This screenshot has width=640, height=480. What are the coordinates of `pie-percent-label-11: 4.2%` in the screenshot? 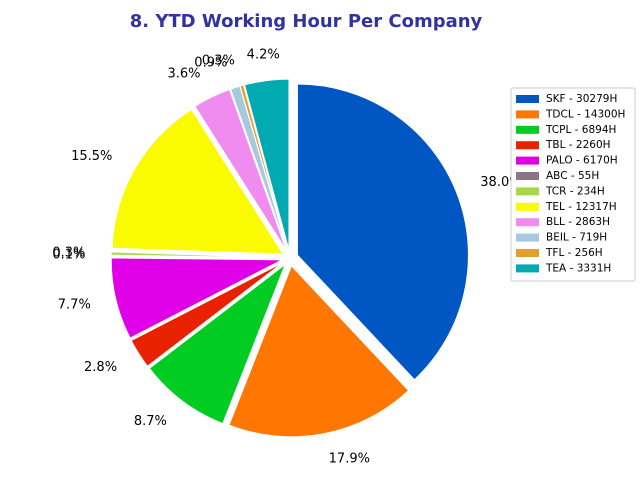 It's located at (263, 55).